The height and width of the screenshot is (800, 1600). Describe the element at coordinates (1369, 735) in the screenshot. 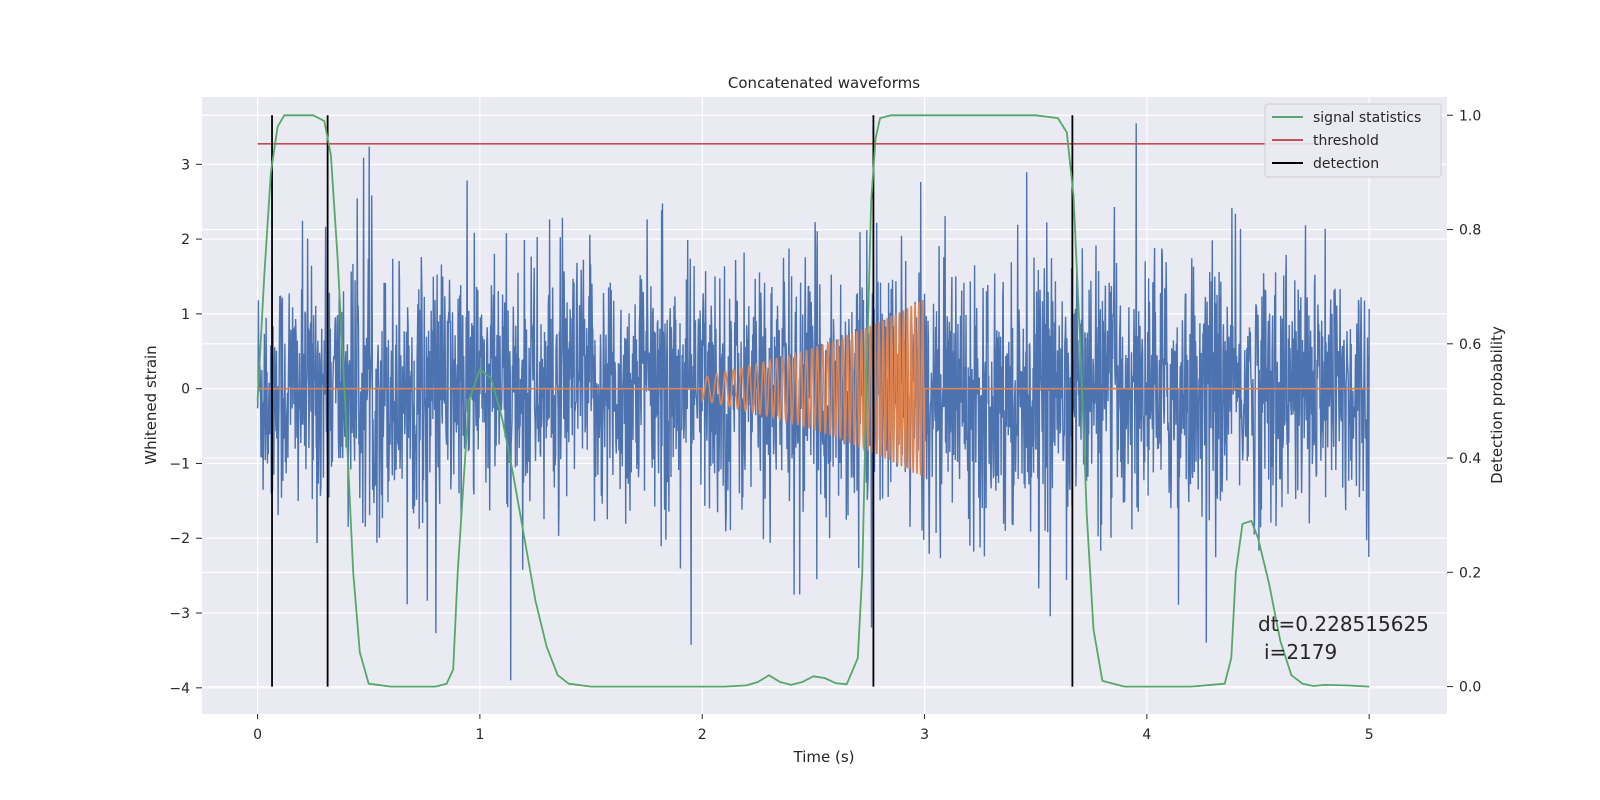

I see `x-tick-label: 5` at that location.